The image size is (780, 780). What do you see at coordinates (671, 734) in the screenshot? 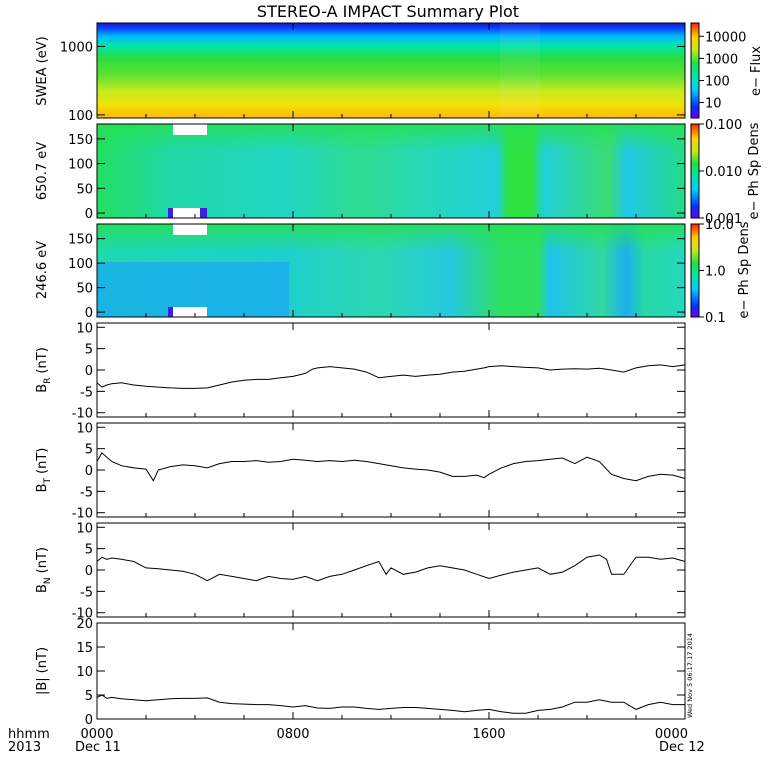
I see `x-tick-label-3: 0000` at bounding box center [671, 734].